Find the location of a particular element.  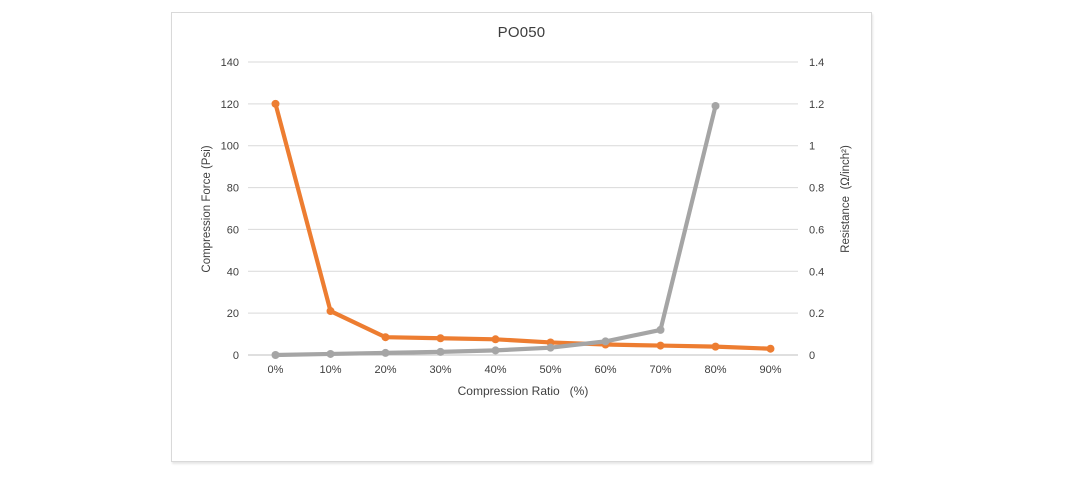

x-axis-tick: 80% is located at coordinates (715, 370).